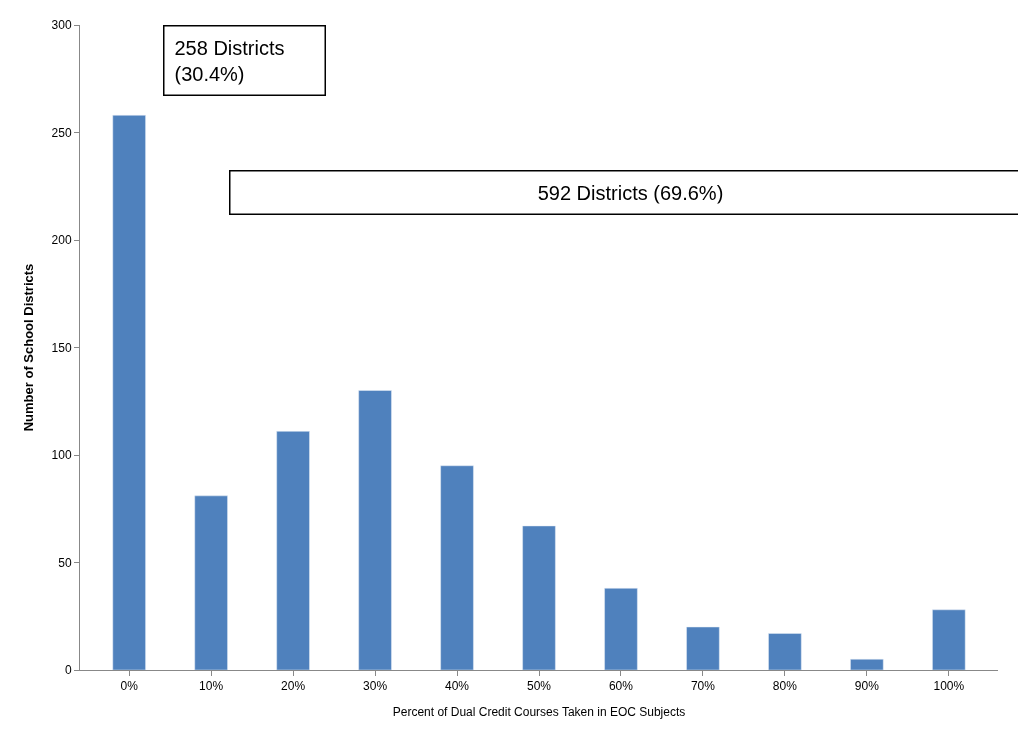  What do you see at coordinates (621, 686) in the screenshot?
I see `x-tick-label: 60%` at bounding box center [621, 686].